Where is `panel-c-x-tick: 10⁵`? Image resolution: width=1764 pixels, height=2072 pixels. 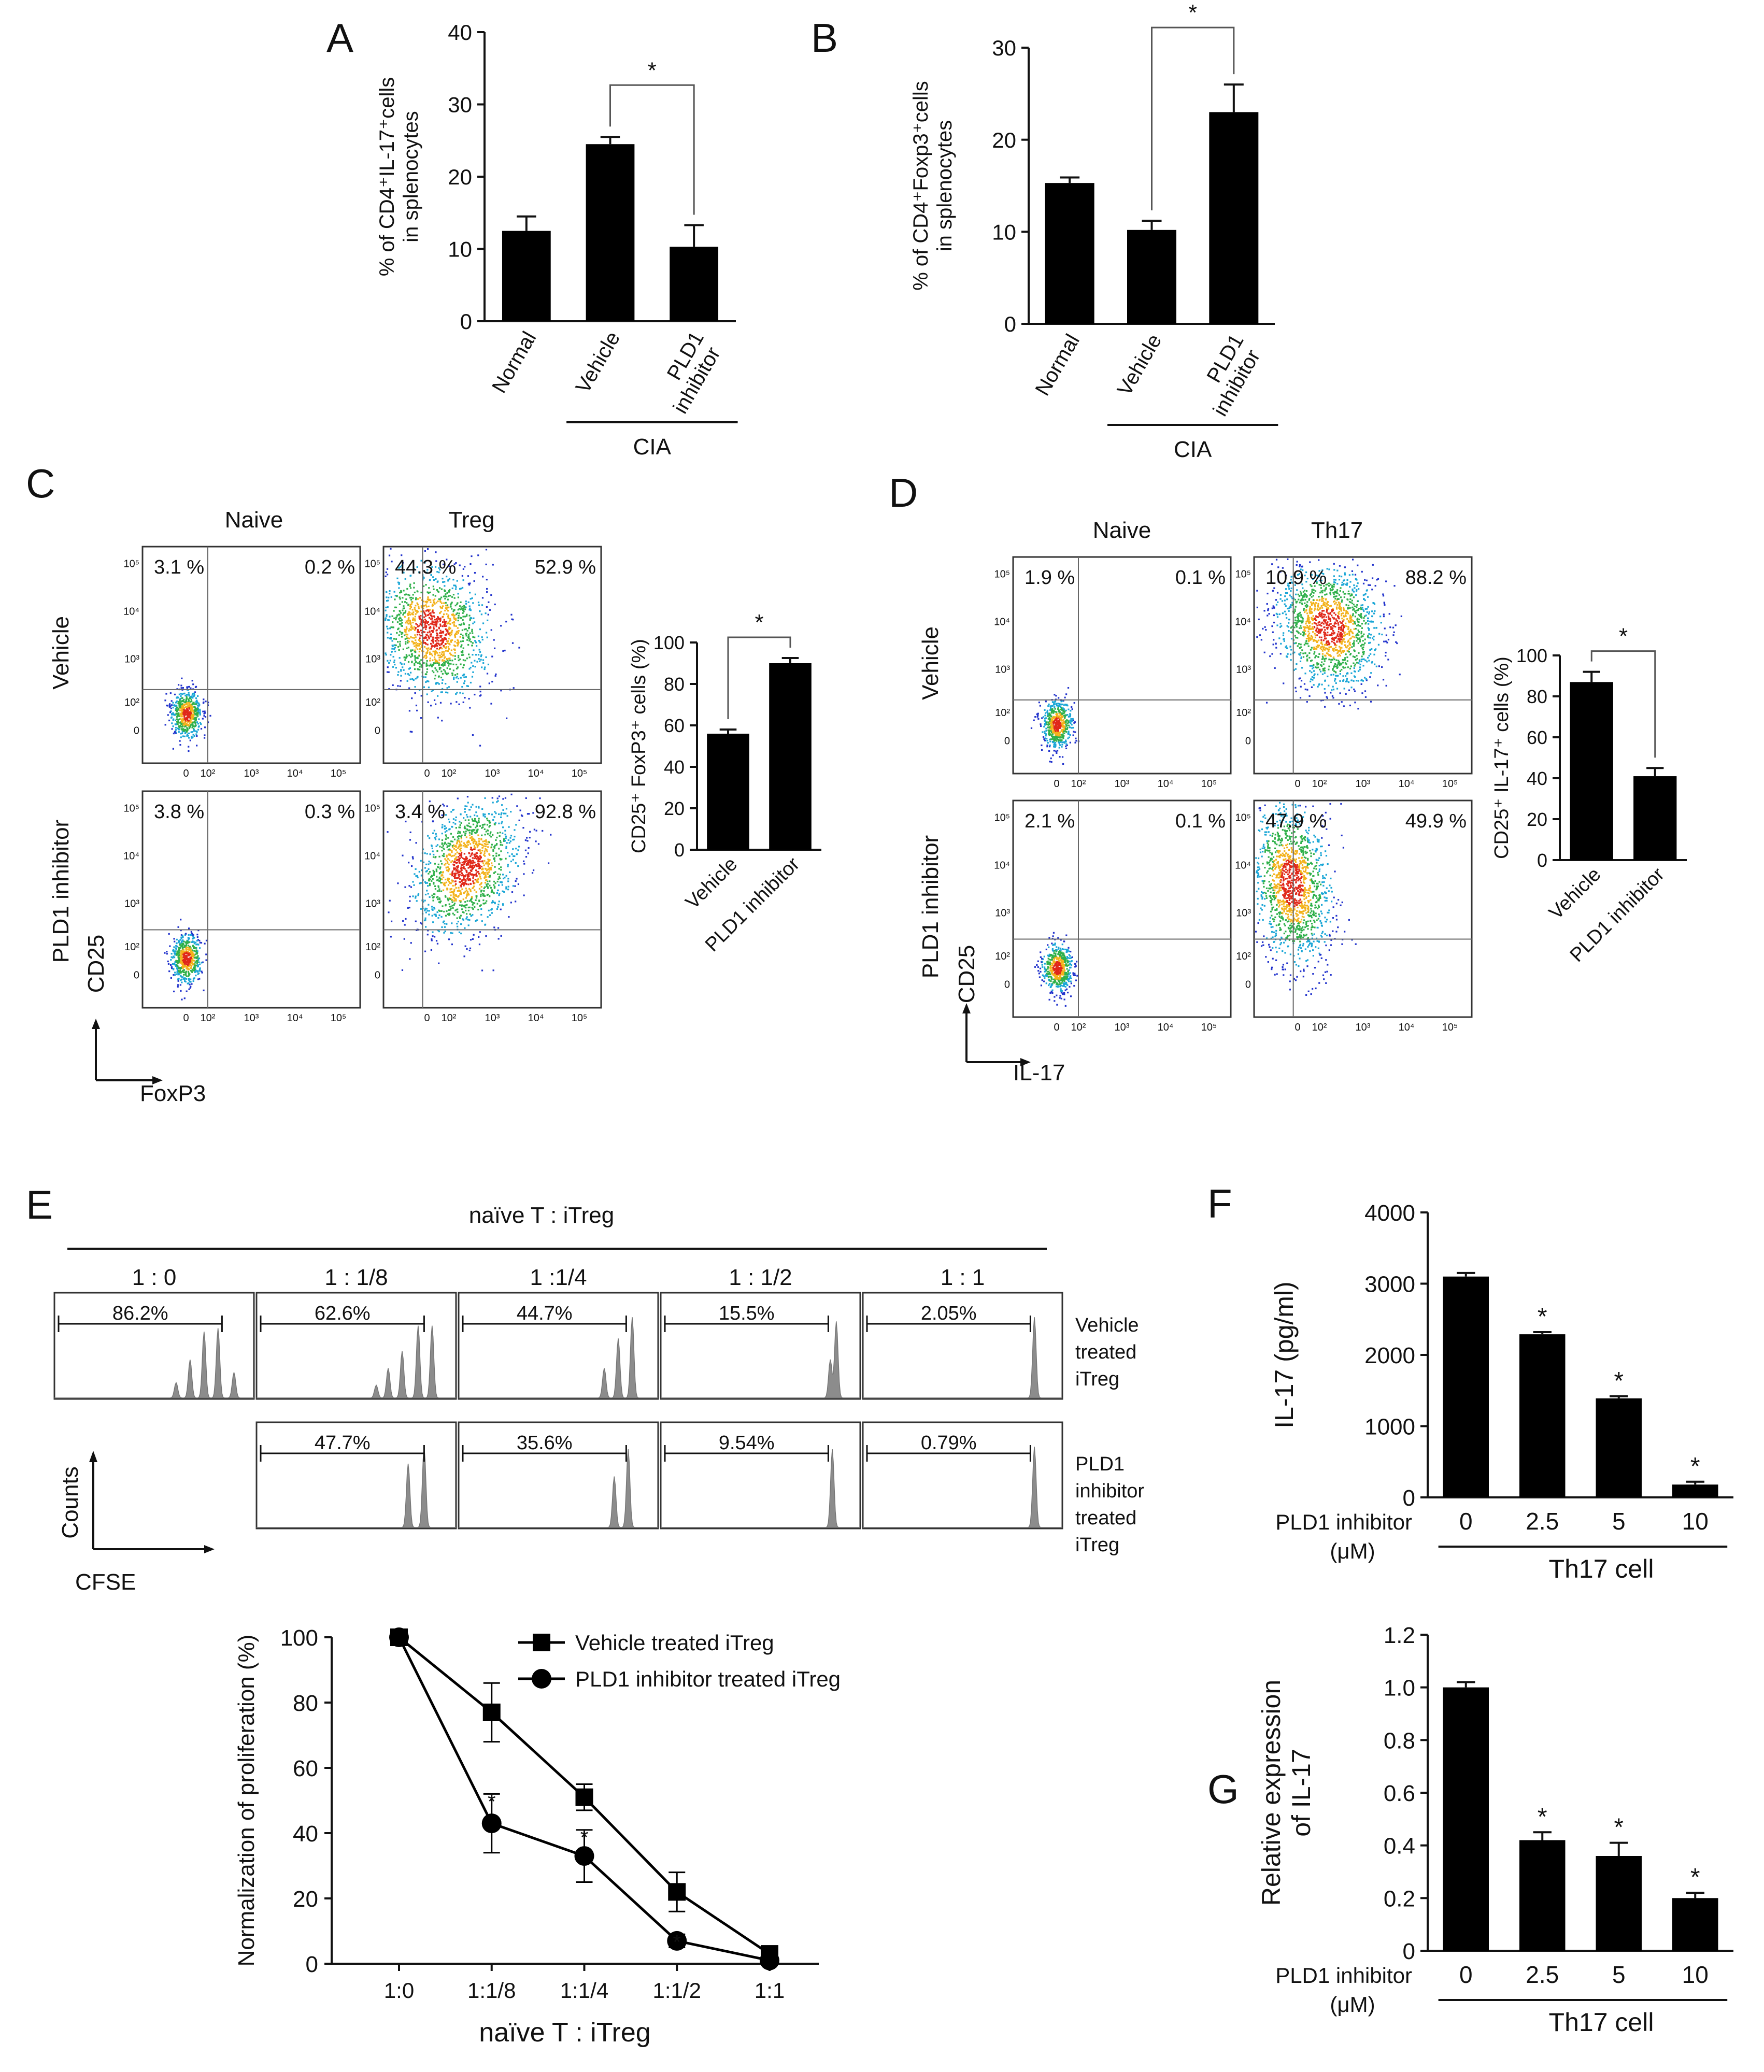
panel-c-x-tick: 10⁵ is located at coordinates (339, 773).